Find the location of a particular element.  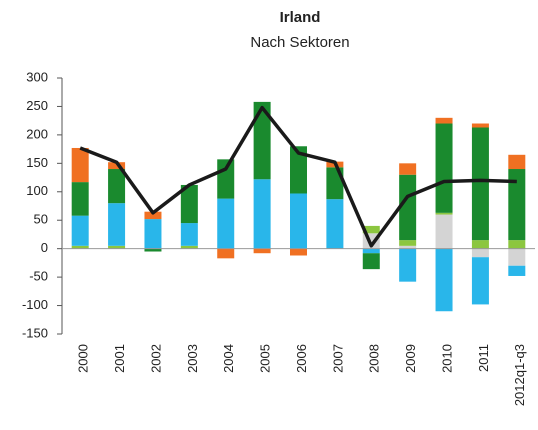

y-tick-label: 250 is located at coordinates (37, 105).